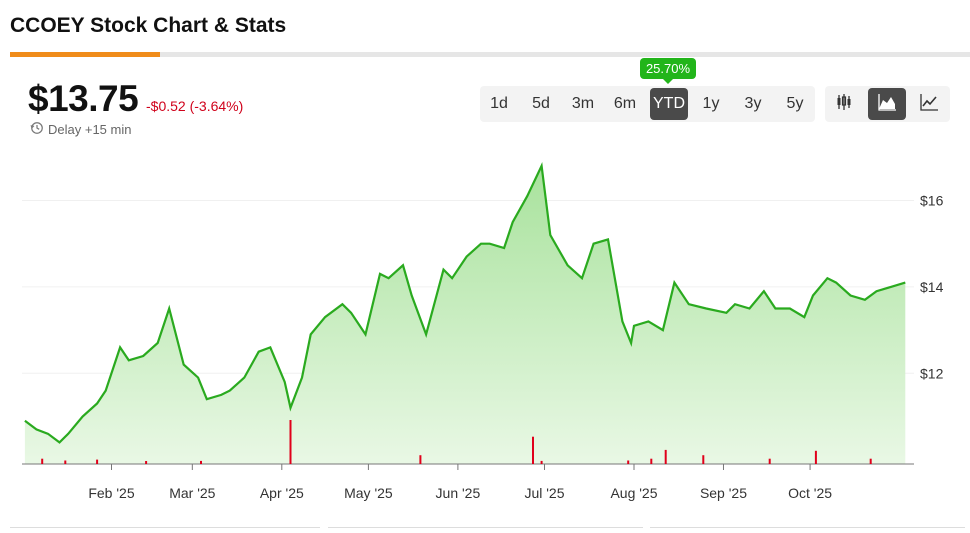 Image resolution: width=970 pixels, height=533 pixels. What do you see at coordinates (282, 493) in the screenshot?
I see `x-tick-label: Apr '25` at bounding box center [282, 493].